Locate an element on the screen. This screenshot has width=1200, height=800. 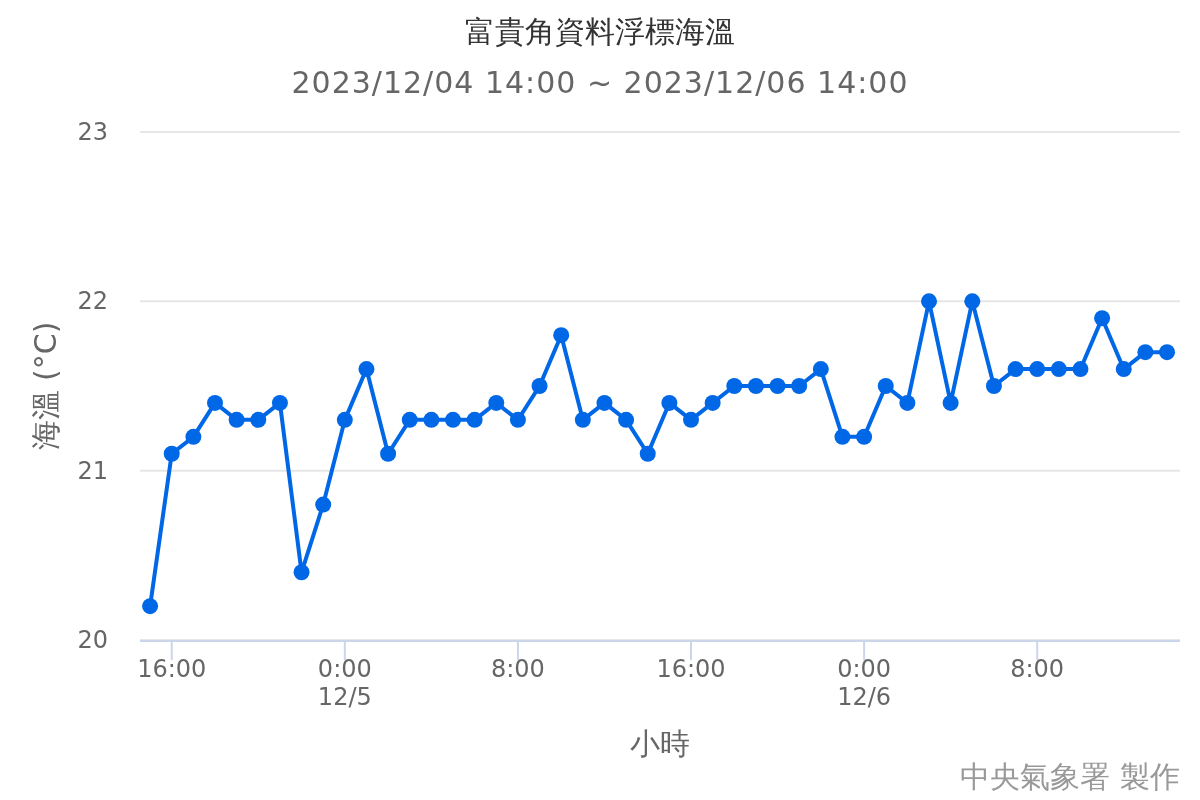
ytick: 20 is located at coordinates (92, 640).